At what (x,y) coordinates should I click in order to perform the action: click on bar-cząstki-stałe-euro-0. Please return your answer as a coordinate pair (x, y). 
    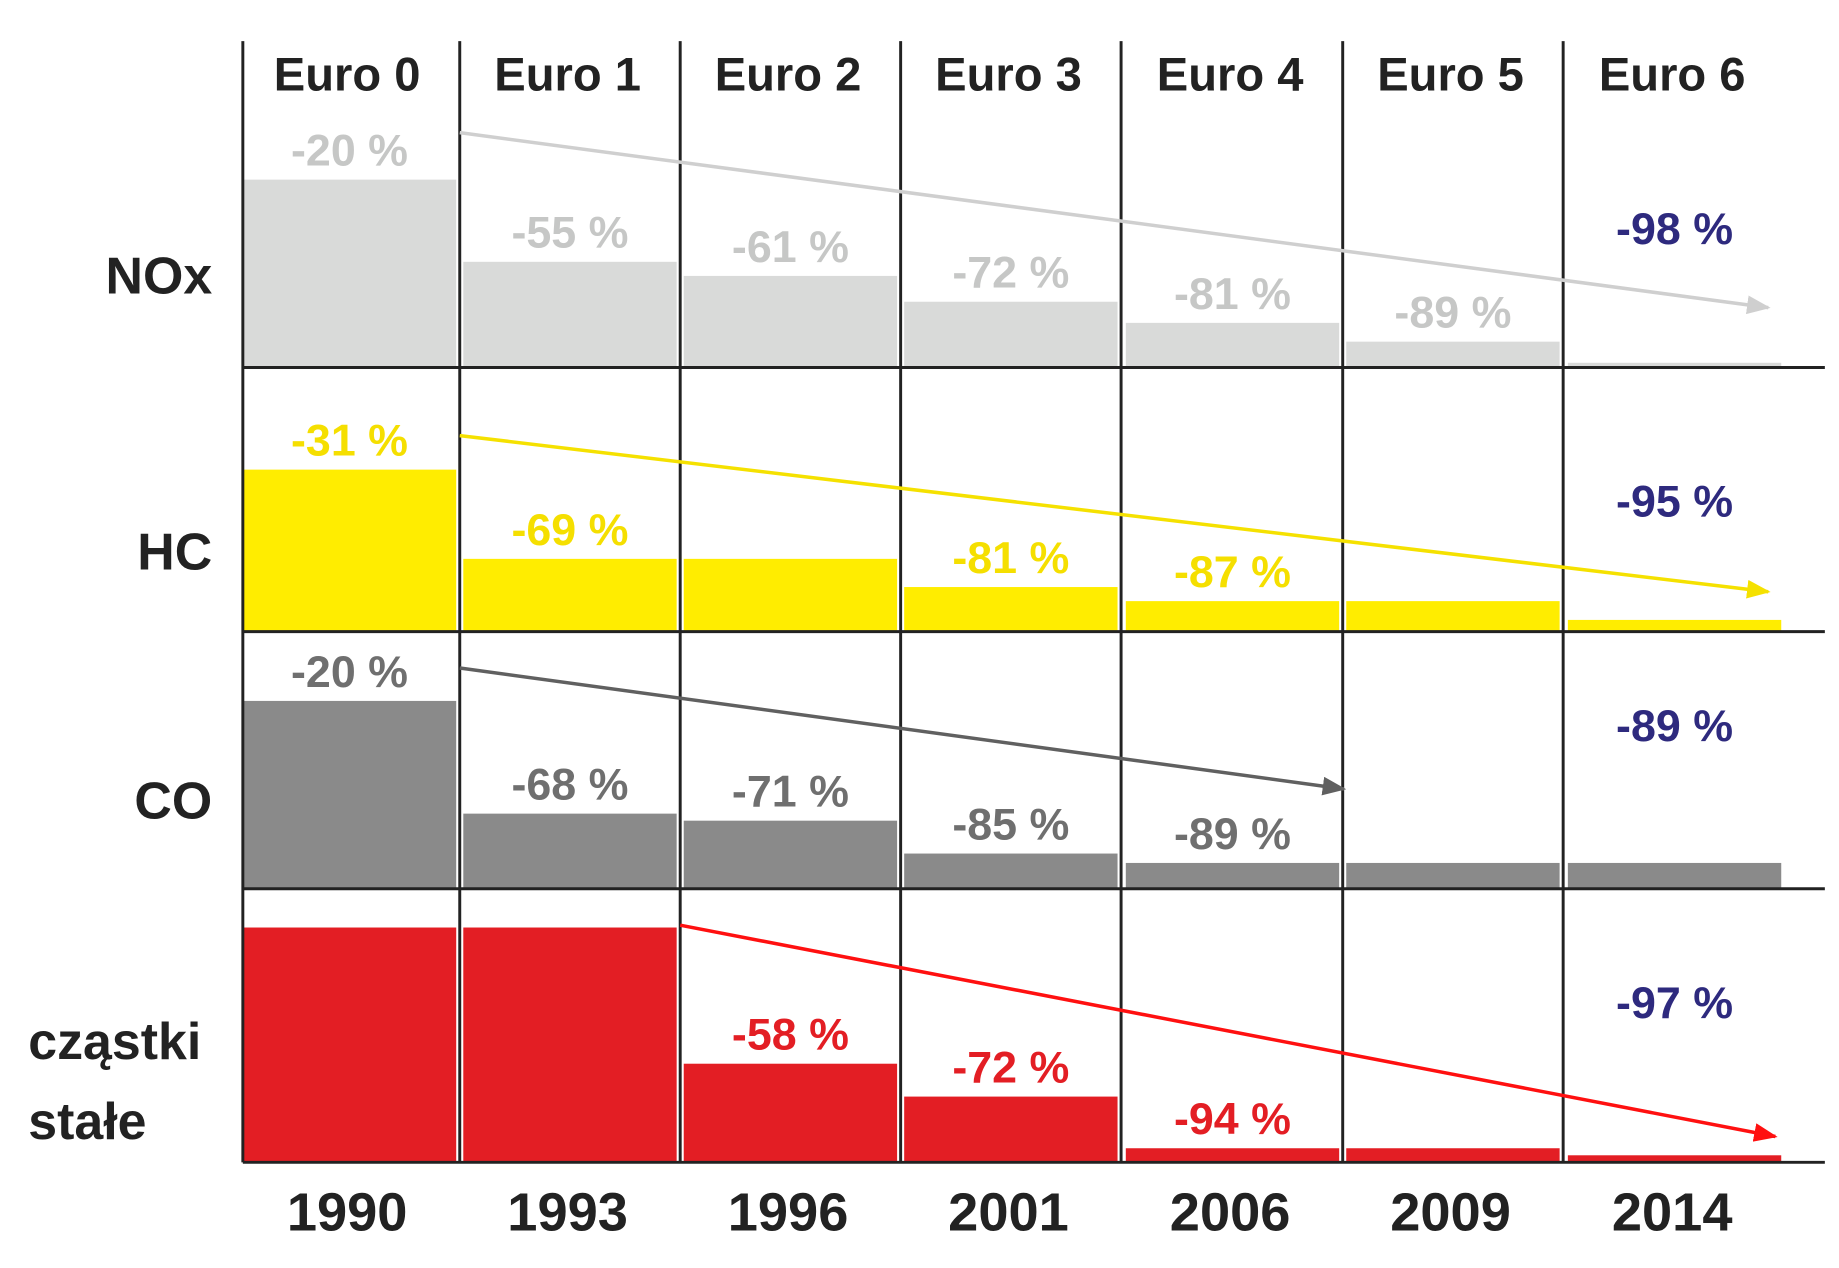
    Looking at the image, I should click on (349, 1045).